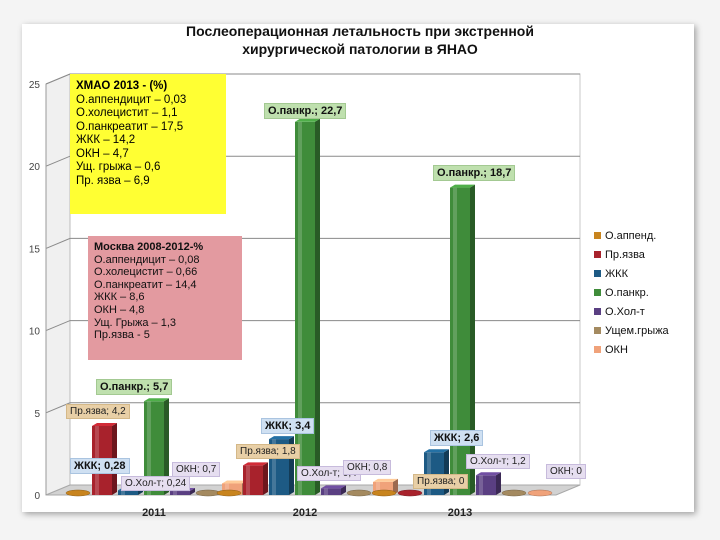  I want to click on y-tick-label: 5, so click(37, 414).